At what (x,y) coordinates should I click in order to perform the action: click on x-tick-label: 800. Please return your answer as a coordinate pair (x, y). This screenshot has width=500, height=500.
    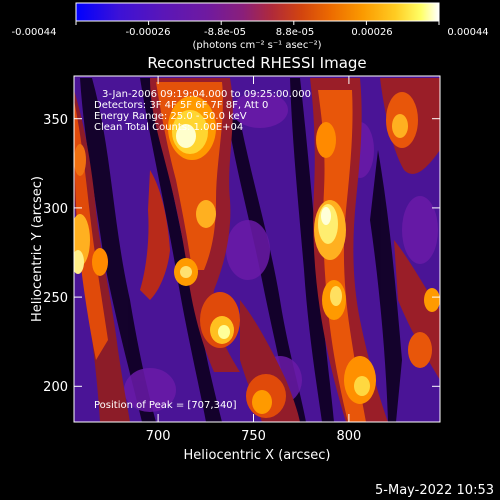
    Looking at the image, I should click on (348, 436).